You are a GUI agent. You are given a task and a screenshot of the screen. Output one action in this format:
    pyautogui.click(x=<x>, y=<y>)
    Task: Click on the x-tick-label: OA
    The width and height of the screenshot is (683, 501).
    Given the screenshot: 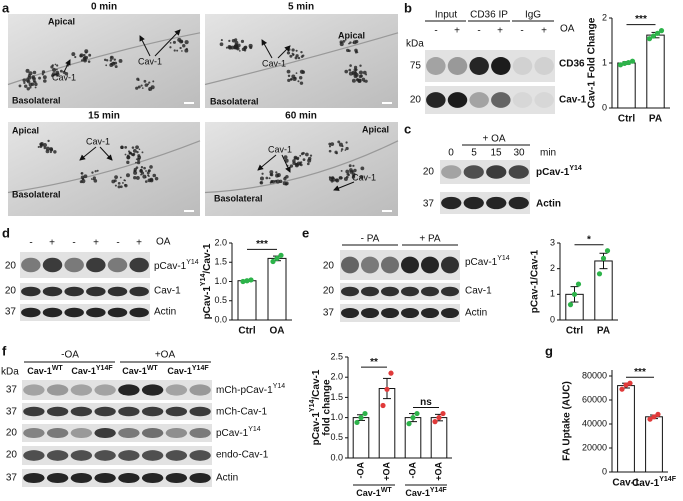 What is the action you would take?
    pyautogui.click(x=277, y=331)
    